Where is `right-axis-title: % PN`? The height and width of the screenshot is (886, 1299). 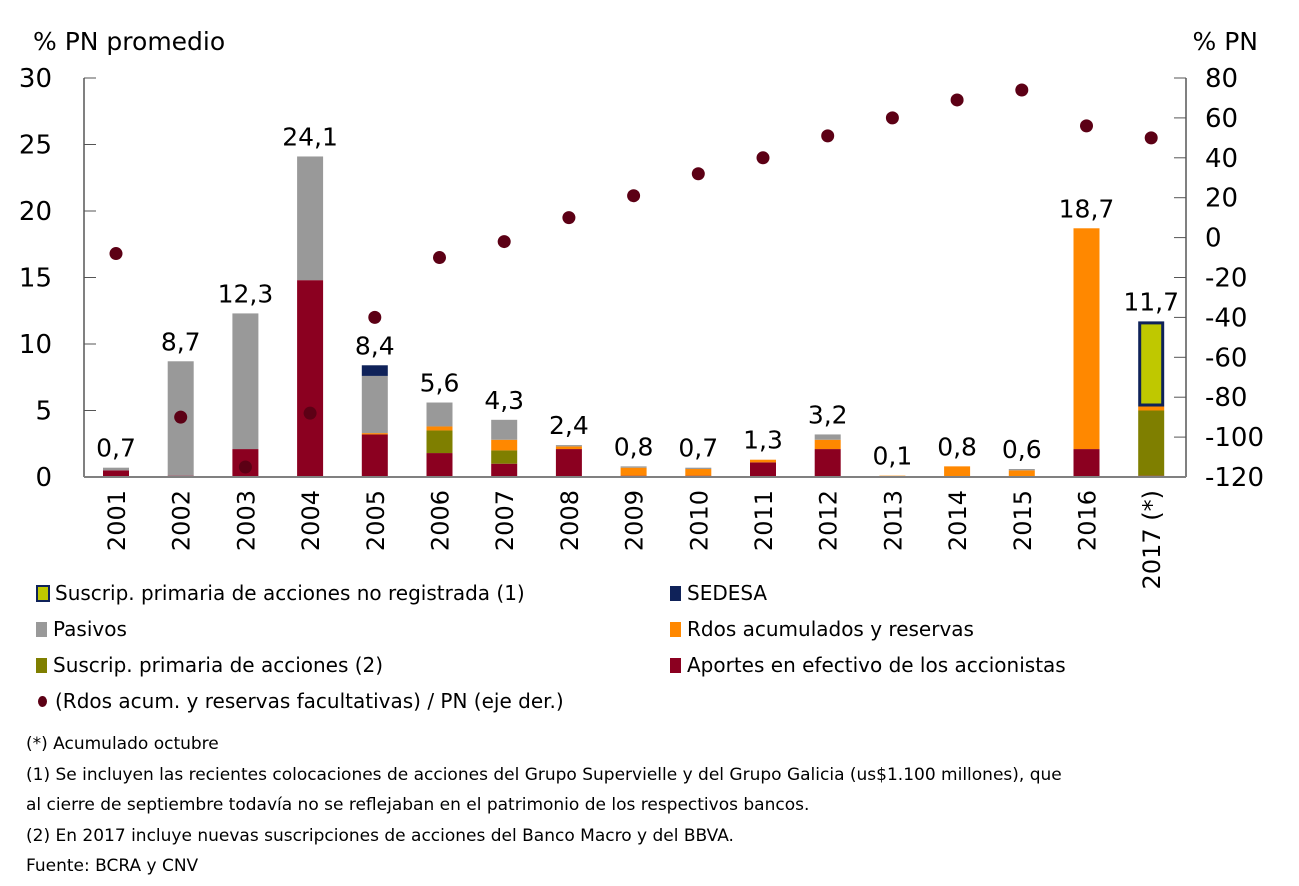 right-axis-title: % PN is located at coordinates (1225, 41).